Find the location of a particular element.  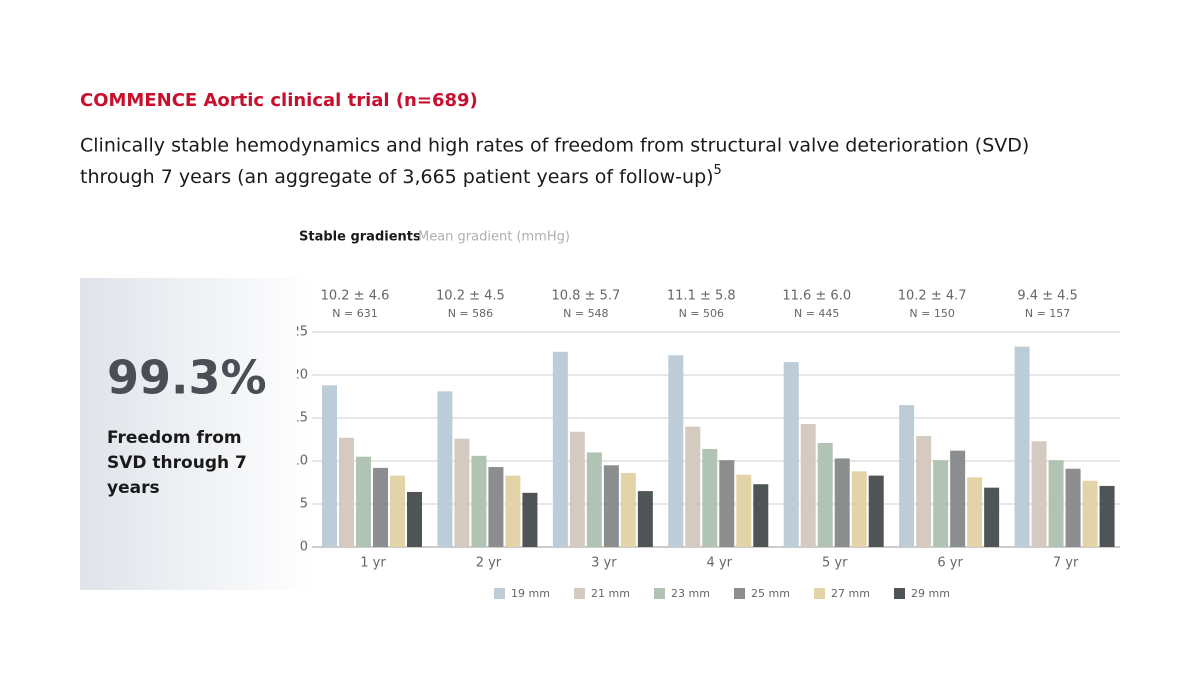

stat: 99.3% is located at coordinates (187, 378).